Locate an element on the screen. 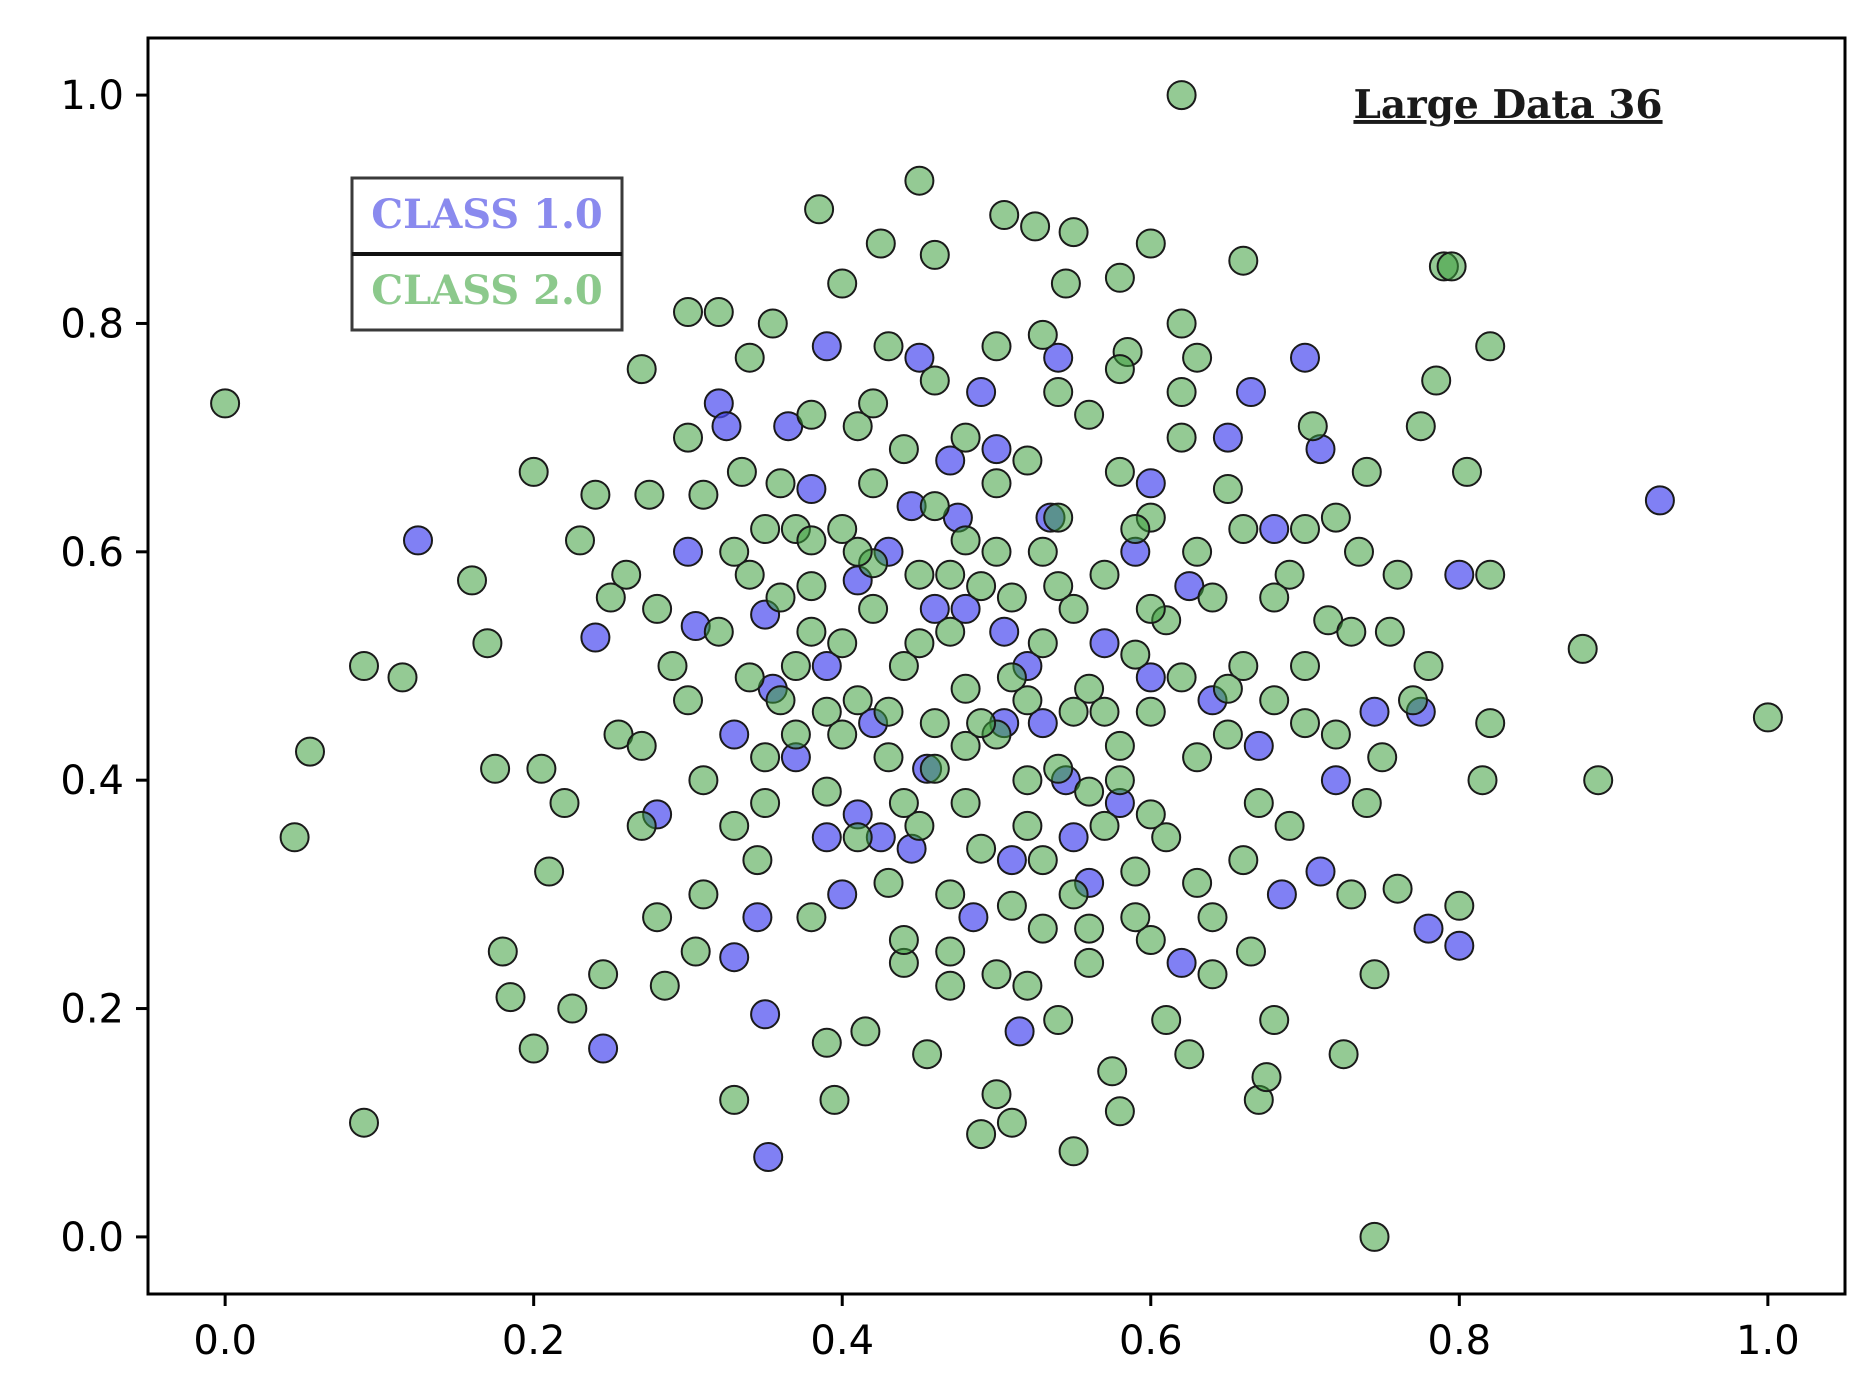  x-axis: 0.0 0.2 0.4 0.6 0.8 1.0 is located at coordinates (996, 1329).